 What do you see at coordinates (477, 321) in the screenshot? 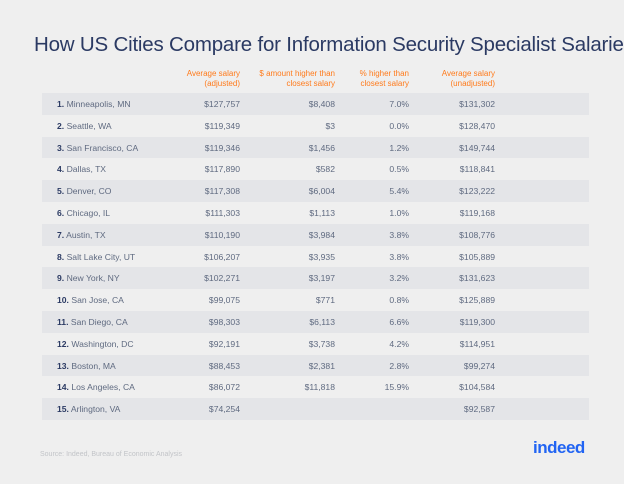
I see `unadjusted-cell: $119,300` at bounding box center [477, 321].